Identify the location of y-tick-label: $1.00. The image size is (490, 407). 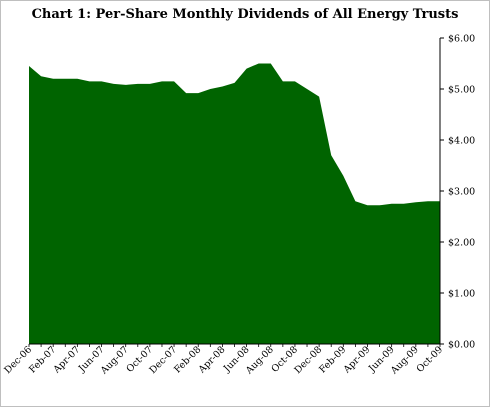
(461, 294).